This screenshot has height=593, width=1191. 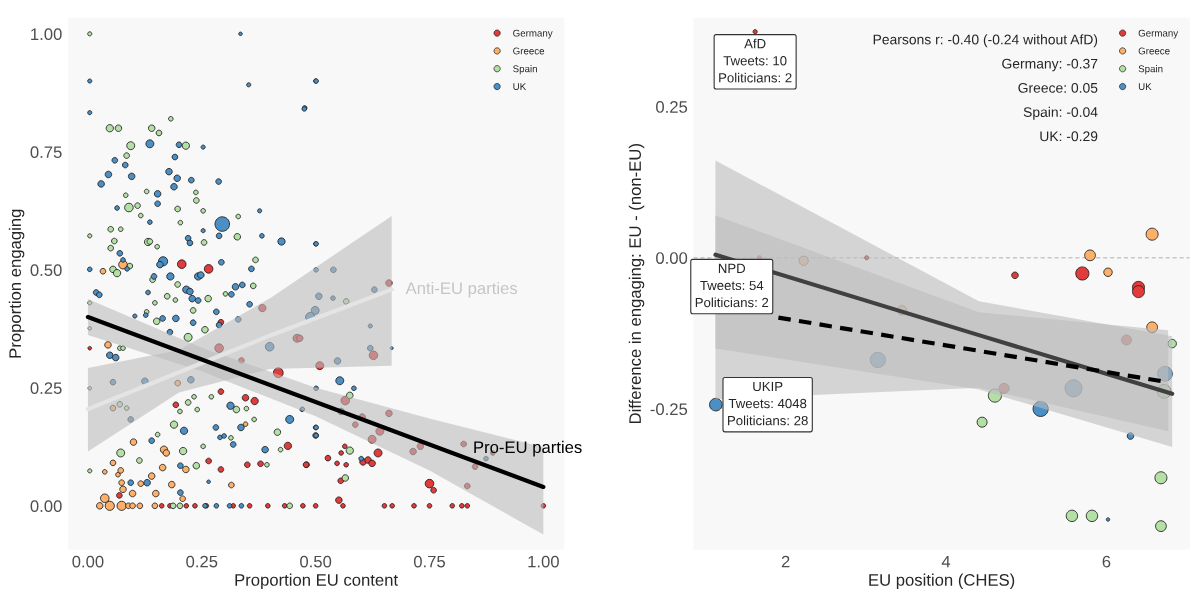 I want to click on annotation: UKIP Tweets: 4048 Politicians: 28, so click(x=768, y=403).